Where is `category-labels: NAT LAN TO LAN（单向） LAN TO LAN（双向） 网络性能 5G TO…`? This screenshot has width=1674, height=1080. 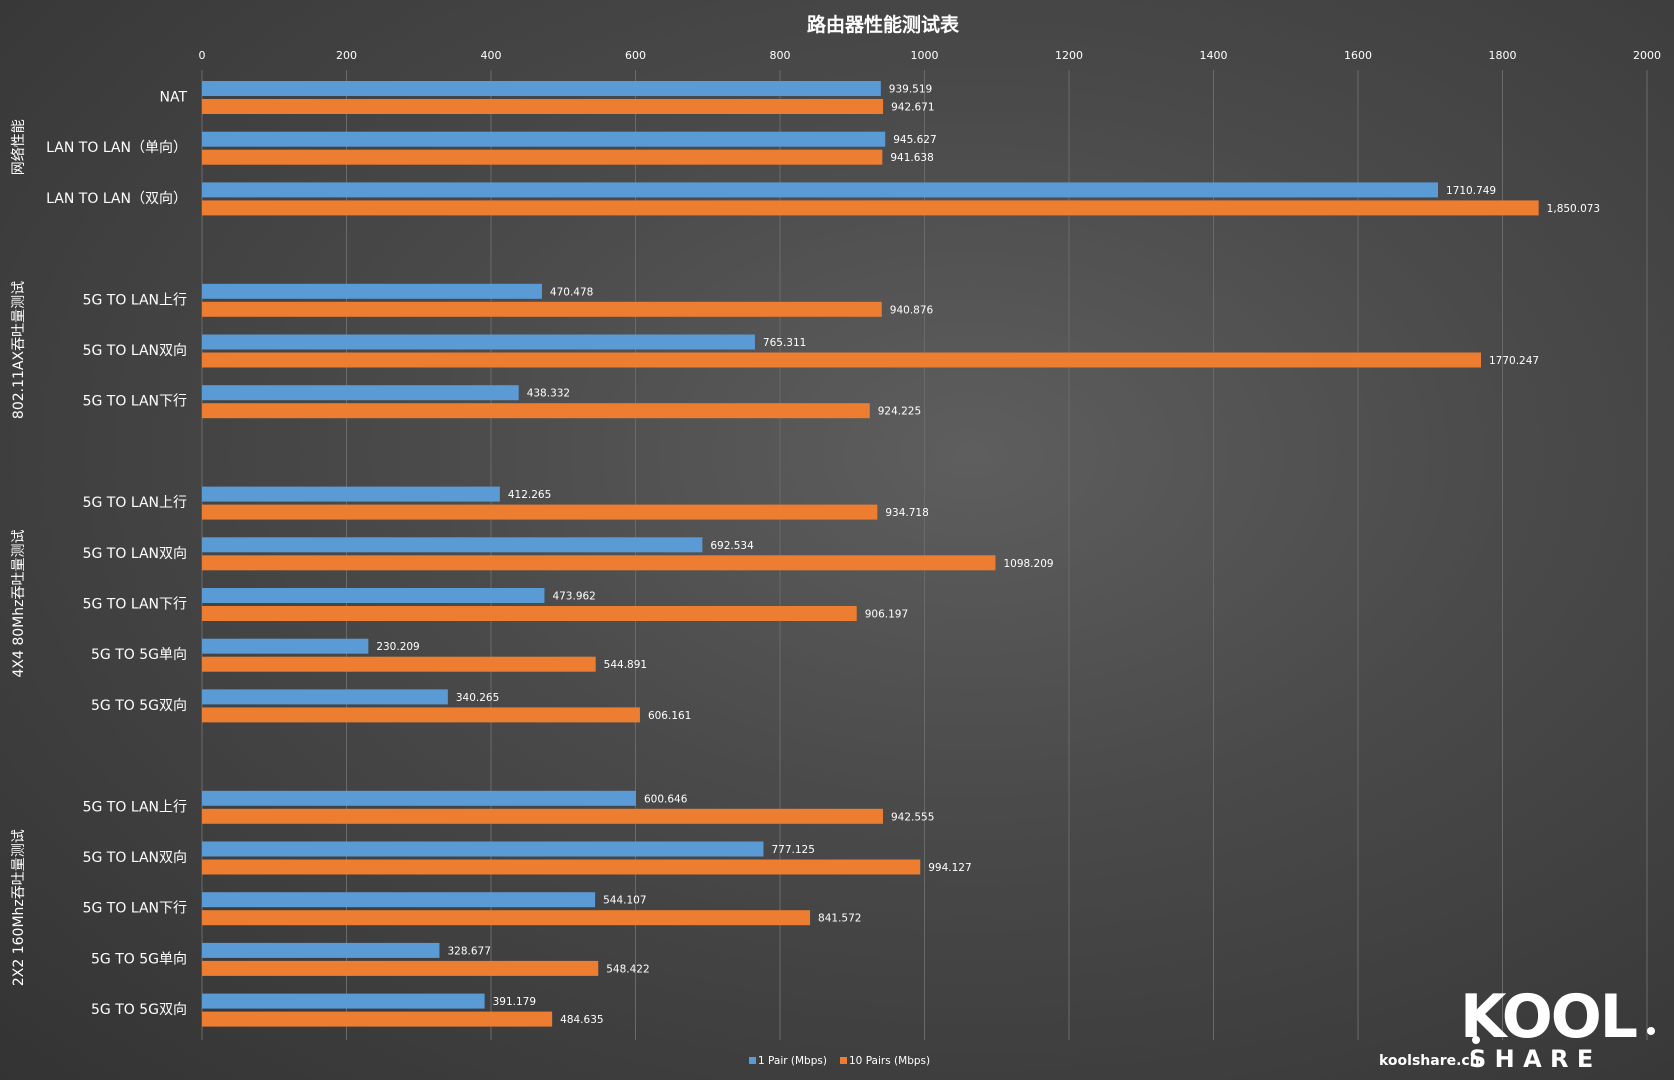
category-labels: NAT LAN TO LAN（单向） LAN TO LAN（双向） 网络性能 5G TO… is located at coordinates (99, 554).